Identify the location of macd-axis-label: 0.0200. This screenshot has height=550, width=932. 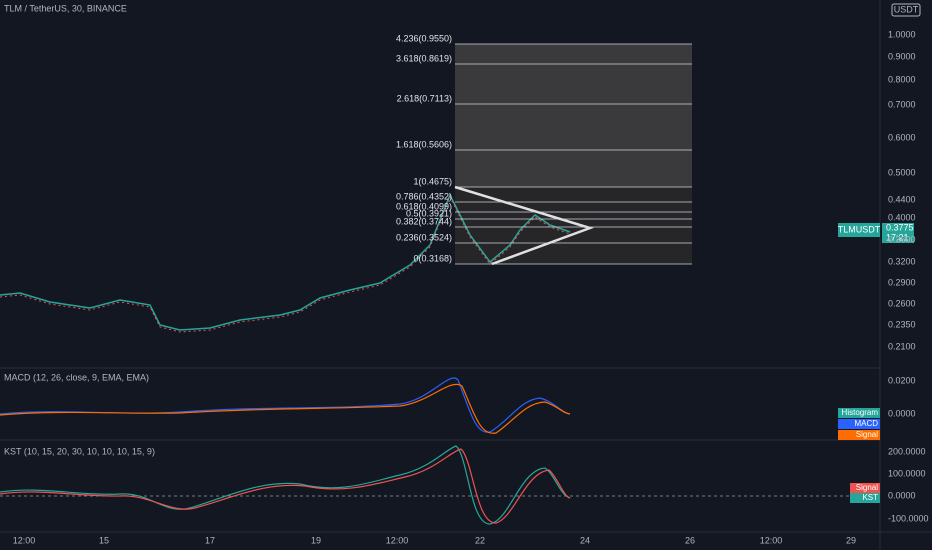
(902, 380).